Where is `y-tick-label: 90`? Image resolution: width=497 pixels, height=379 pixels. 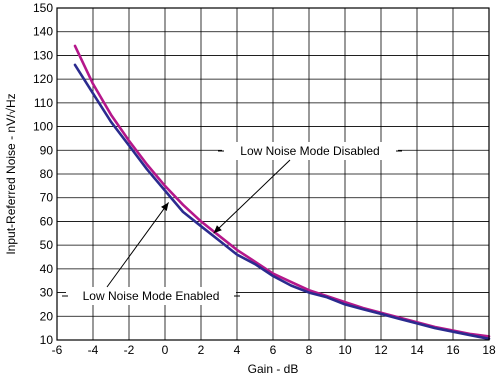
y-tick-label: 90 is located at coordinates (47, 150).